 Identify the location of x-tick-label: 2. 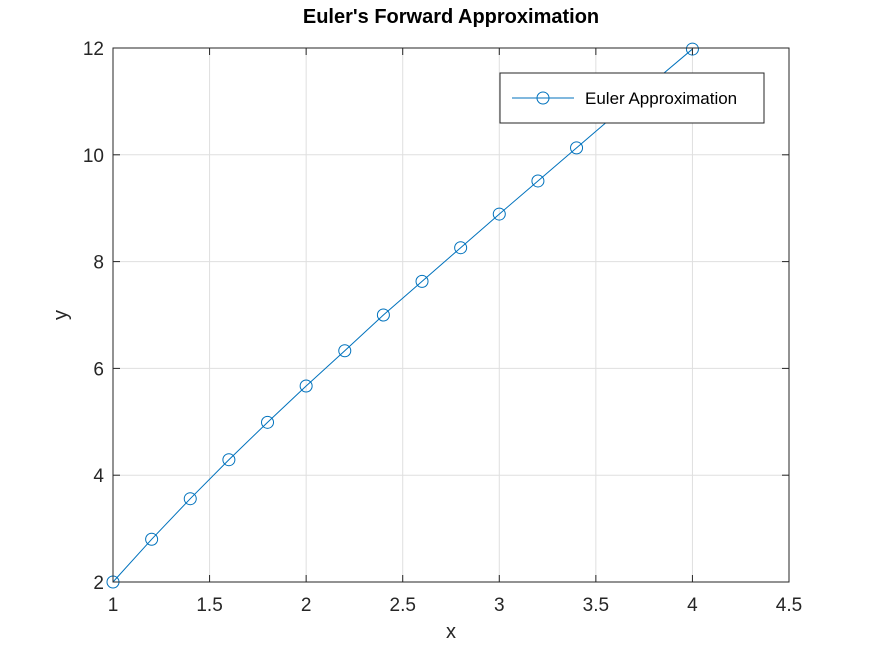
(306, 605).